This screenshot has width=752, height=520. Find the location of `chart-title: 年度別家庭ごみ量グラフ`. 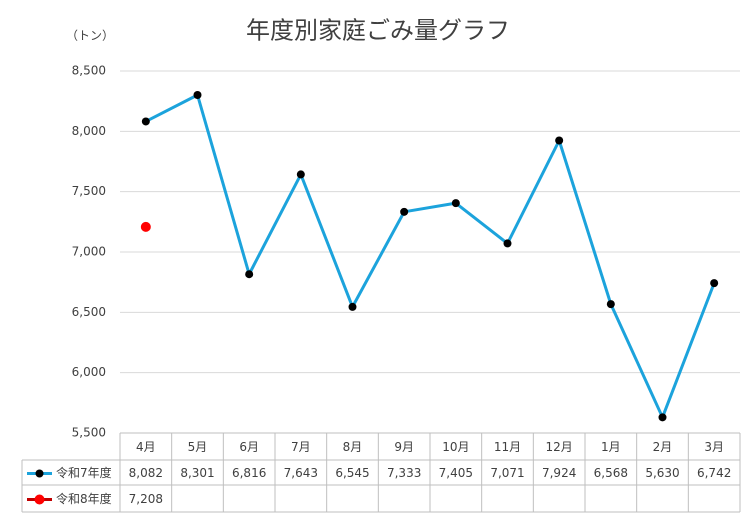

chart-title: 年度別家庭ごみ量グラフ is located at coordinates (378, 31).